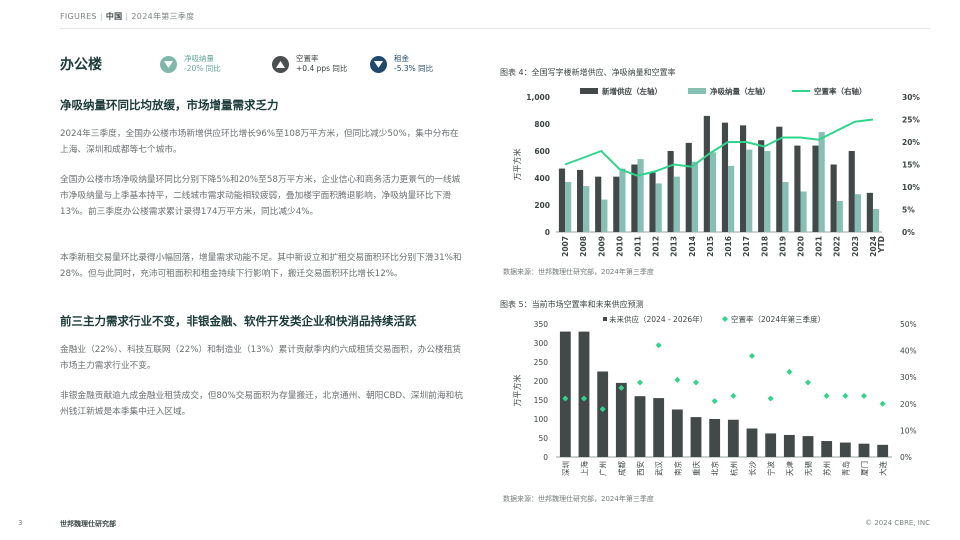  Describe the element at coordinates (692, 246) in the screenshot. I see `x-tick-label: 2014` at that location.